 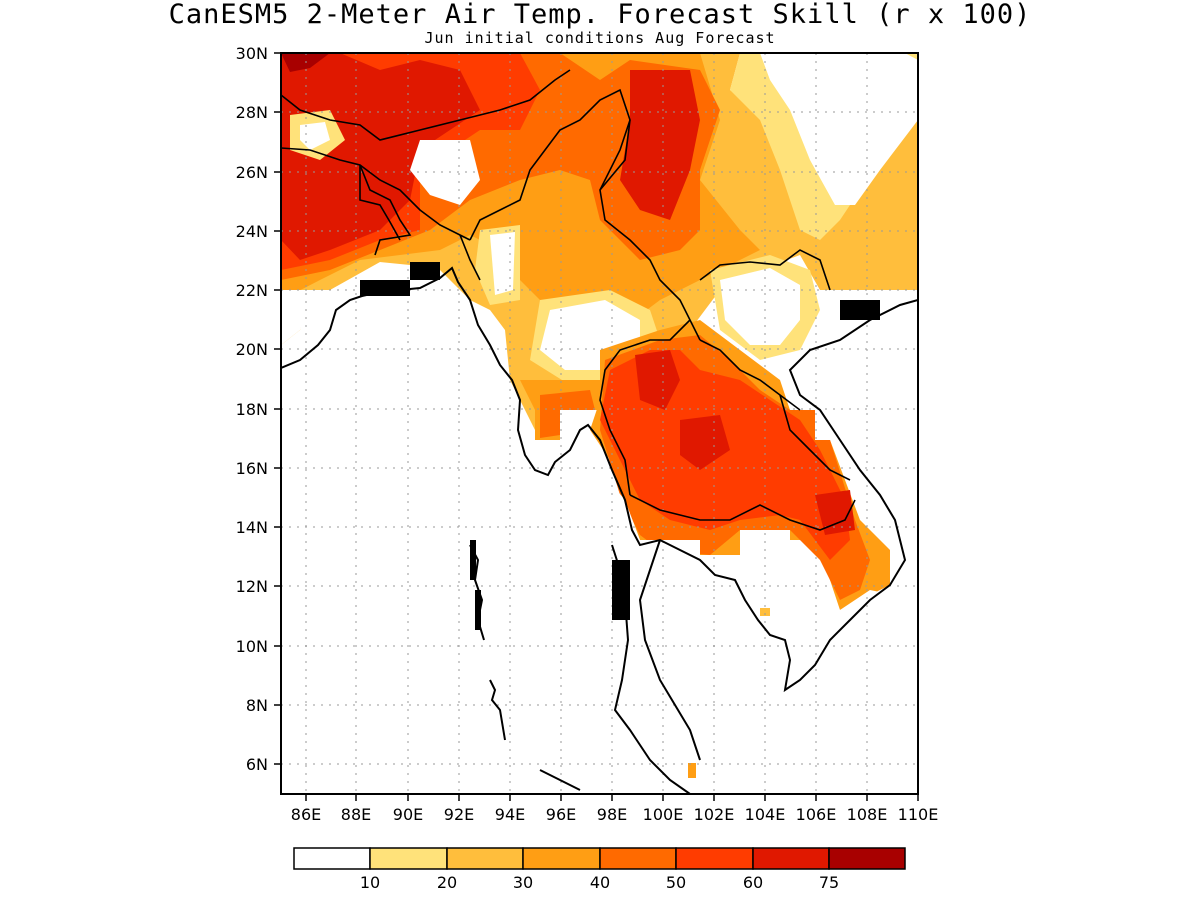 I want to click on skill-region-south-max3, so click(x=835, y=512).